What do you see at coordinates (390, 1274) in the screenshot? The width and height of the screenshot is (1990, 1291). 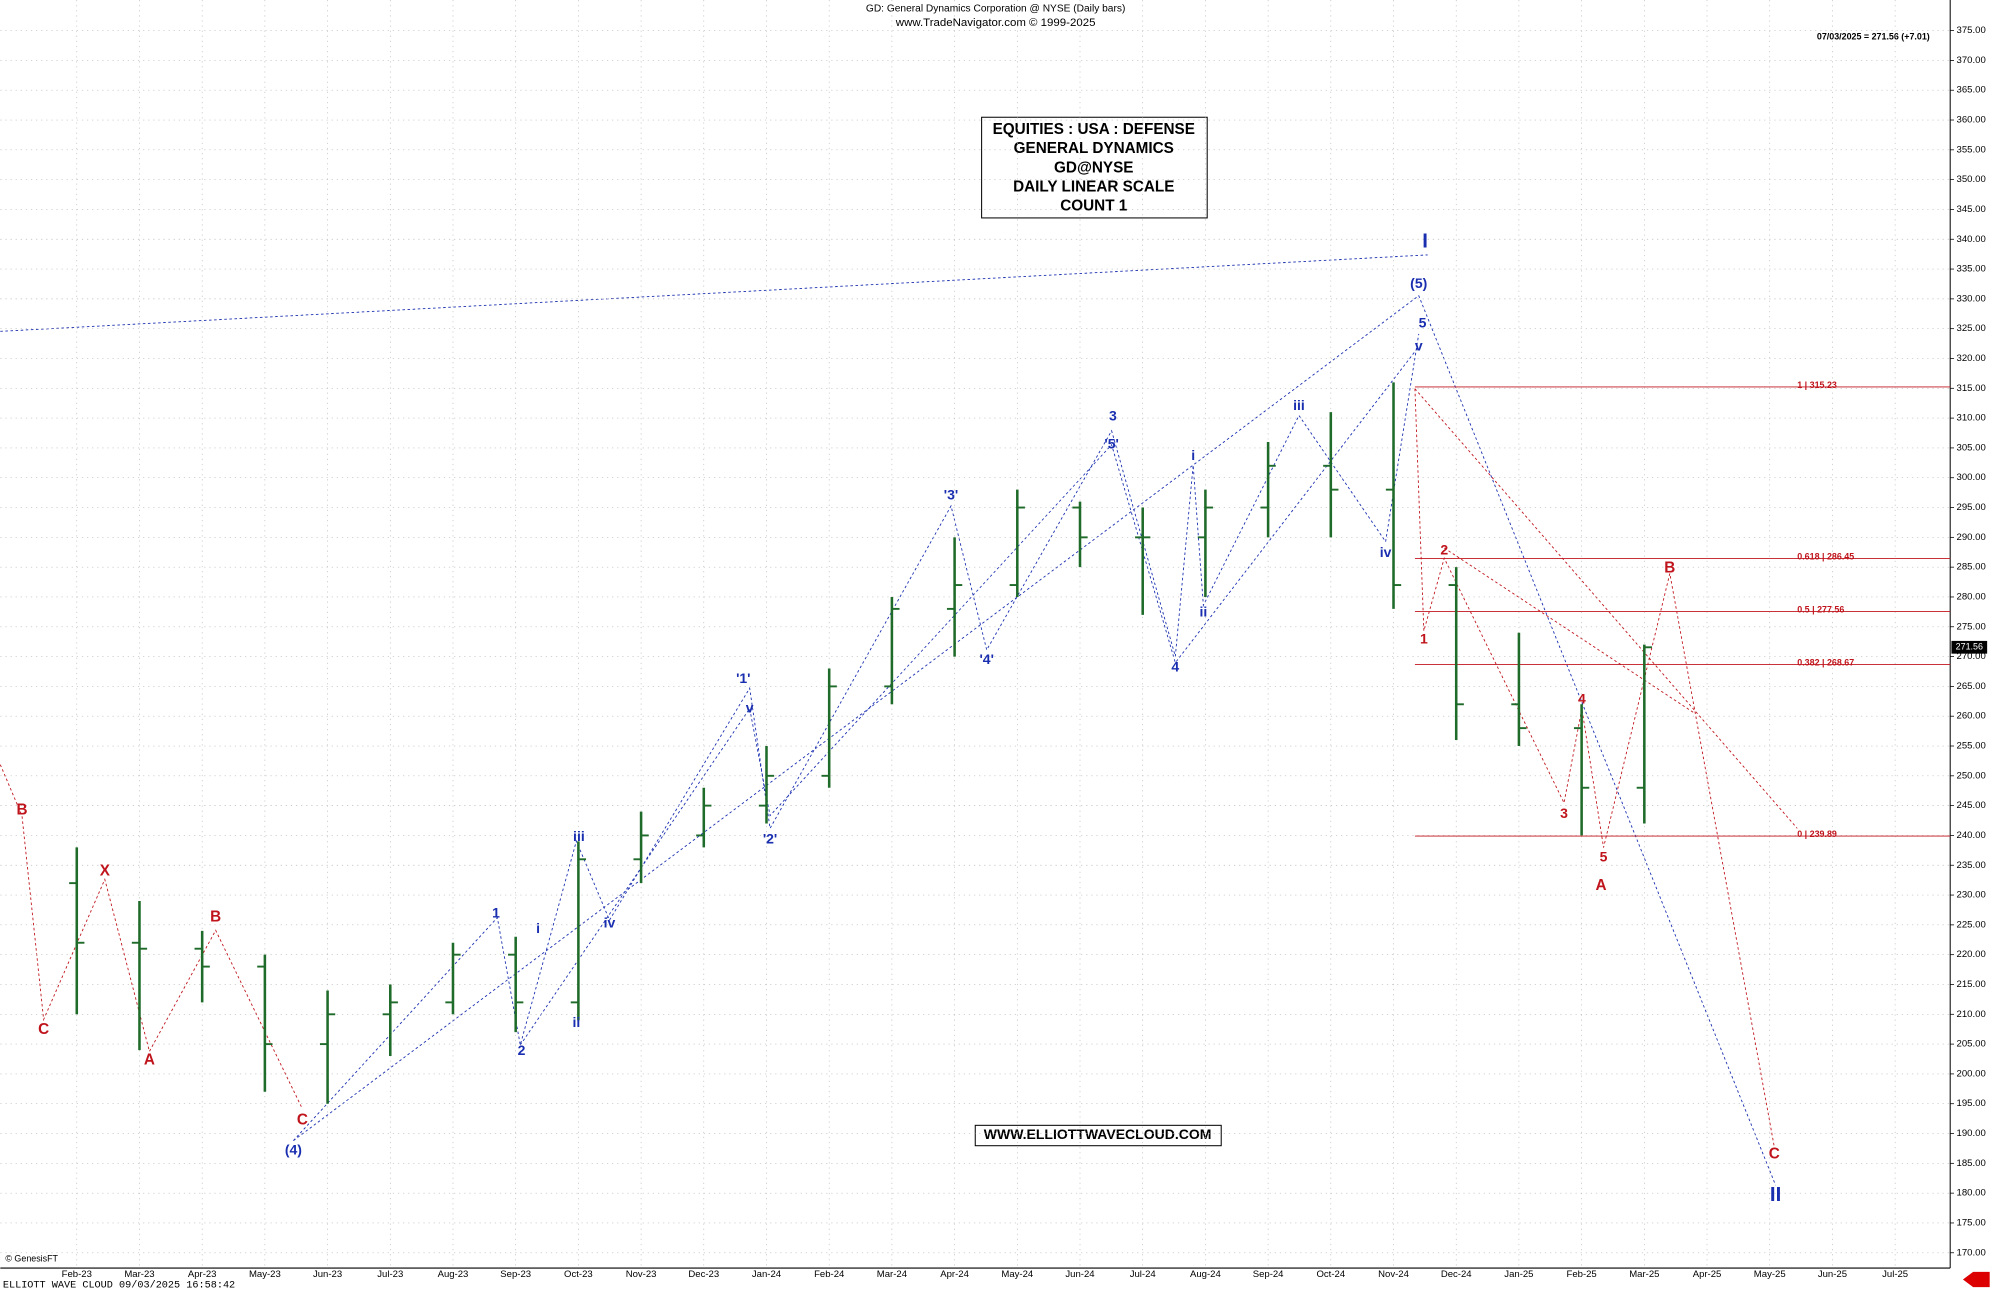 I see `x-tick-label: Jul-23` at bounding box center [390, 1274].